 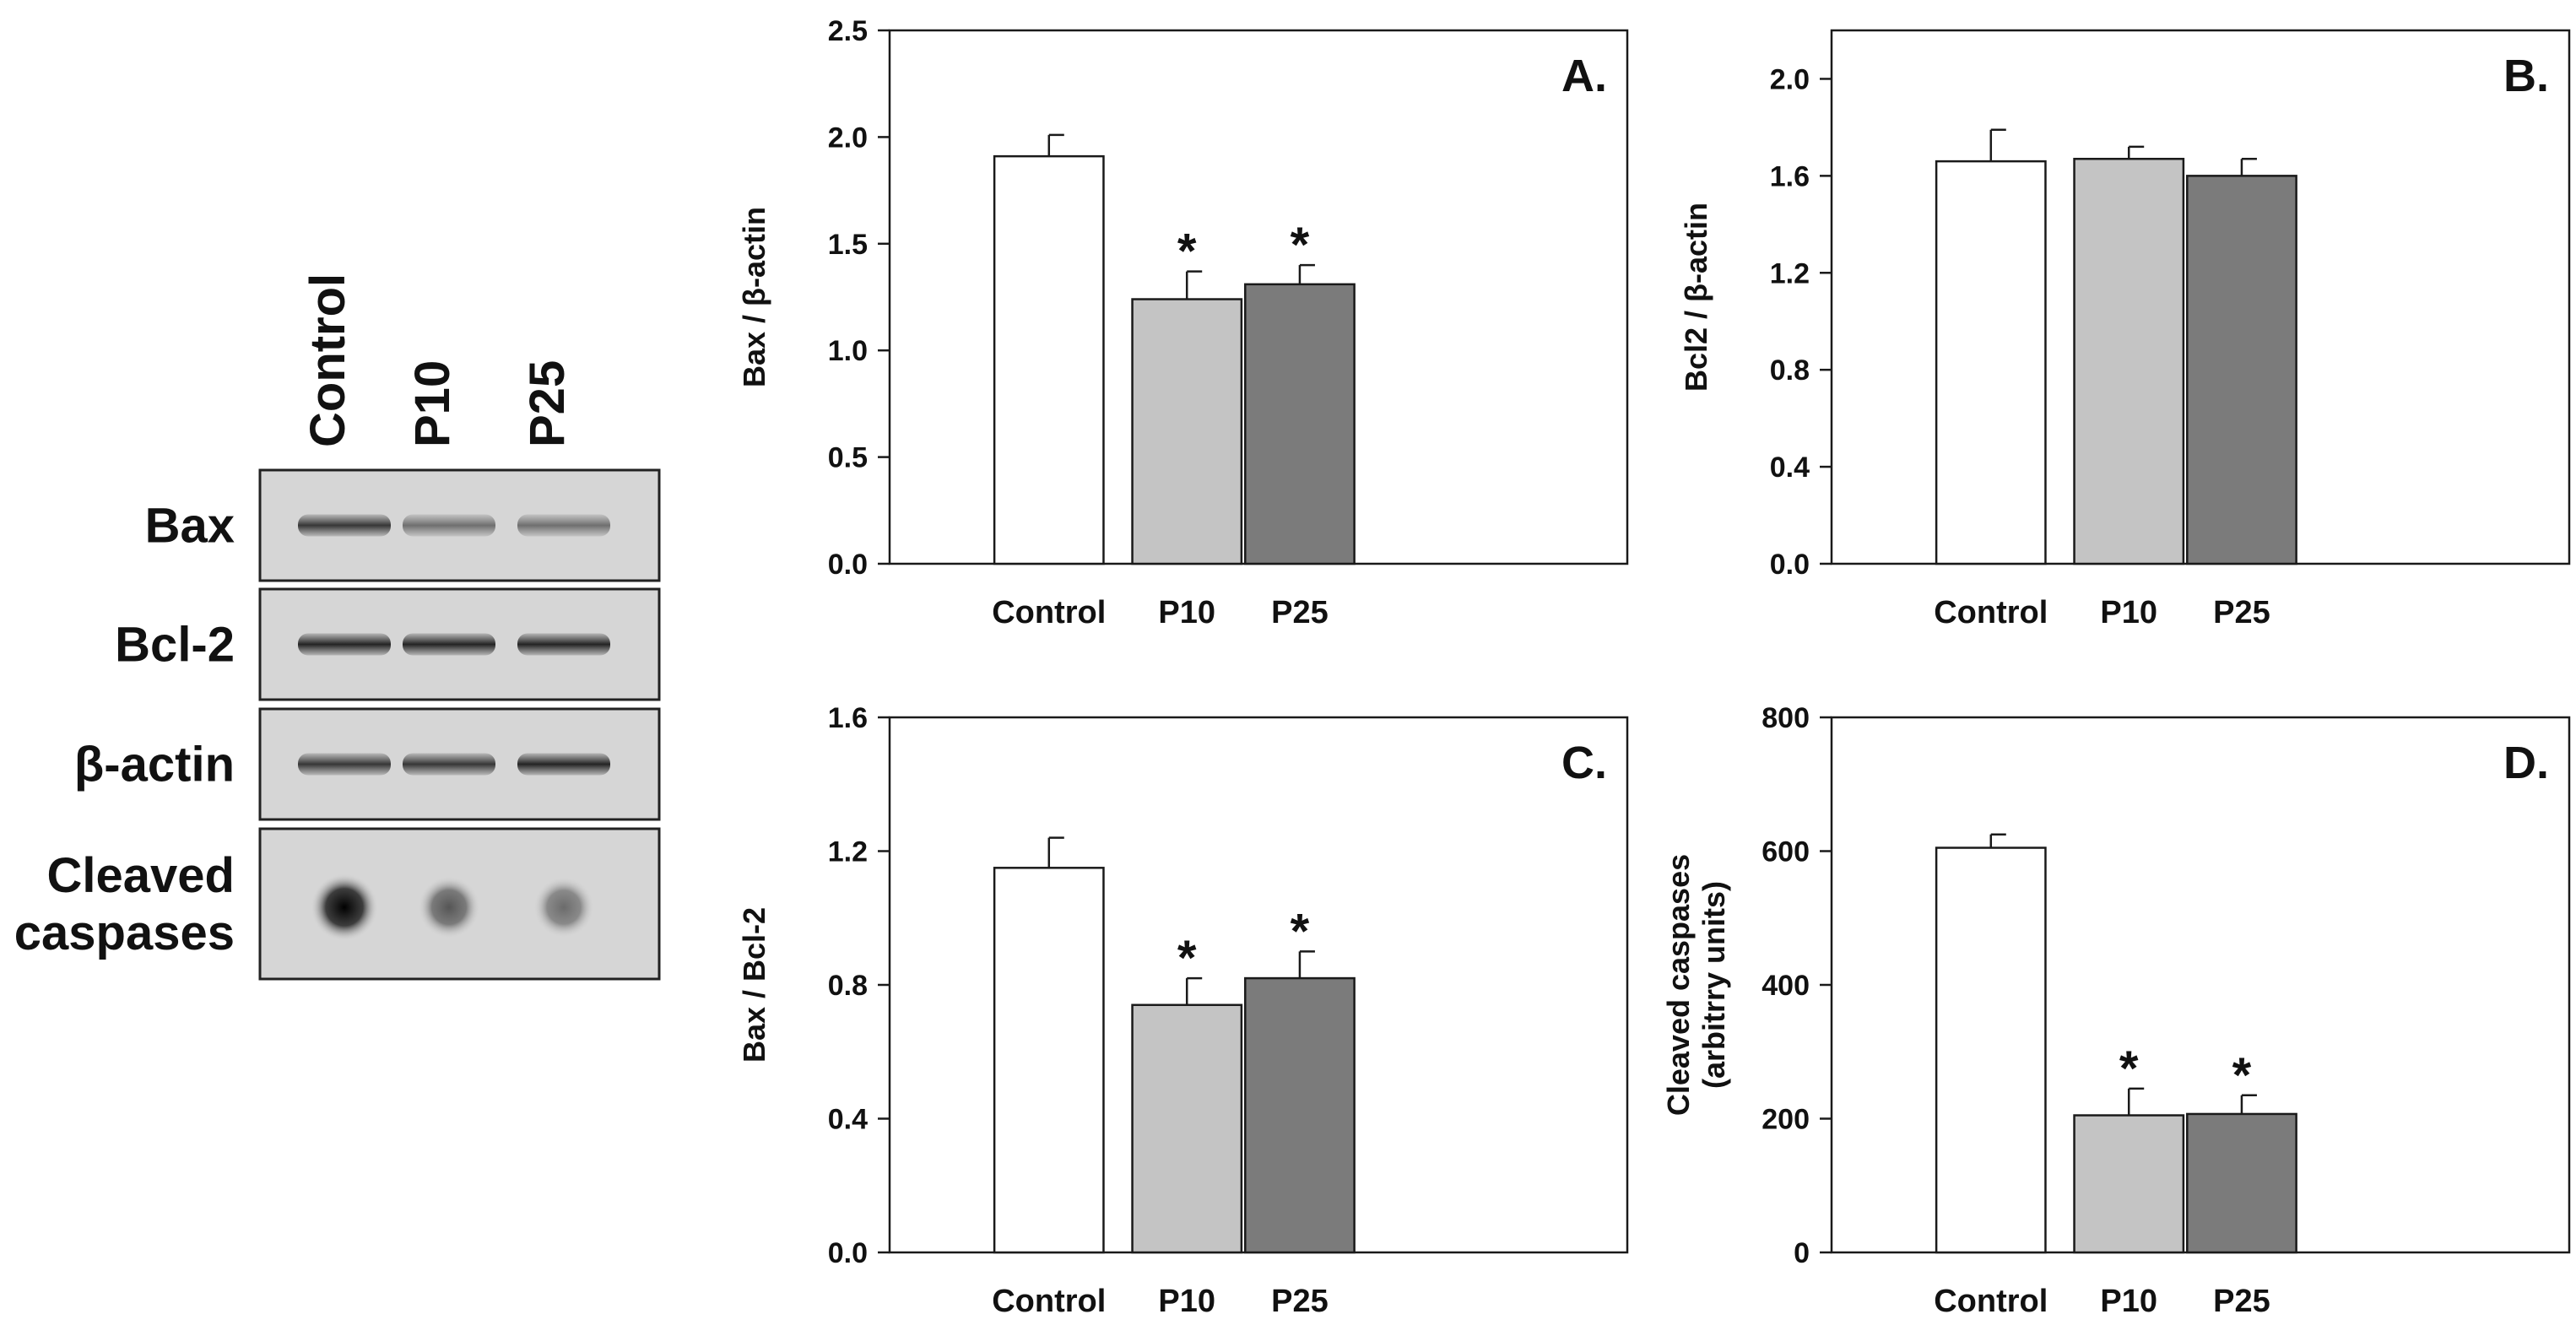 I want to click on blot-row-label: Bax, so click(x=190, y=526).